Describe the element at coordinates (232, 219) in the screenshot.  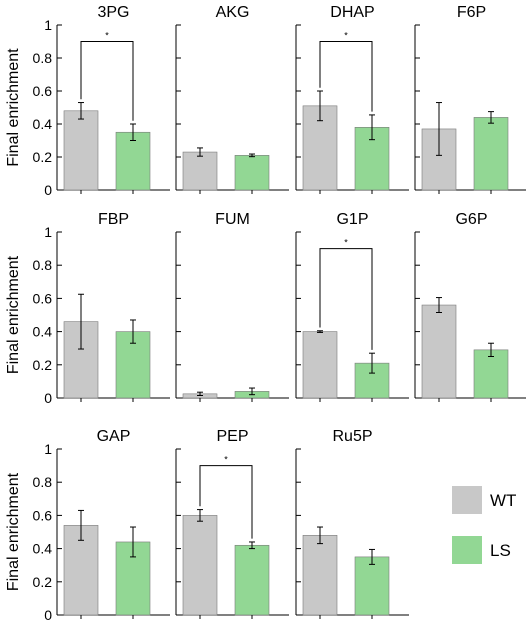
I see `panel-title: FUM` at that location.